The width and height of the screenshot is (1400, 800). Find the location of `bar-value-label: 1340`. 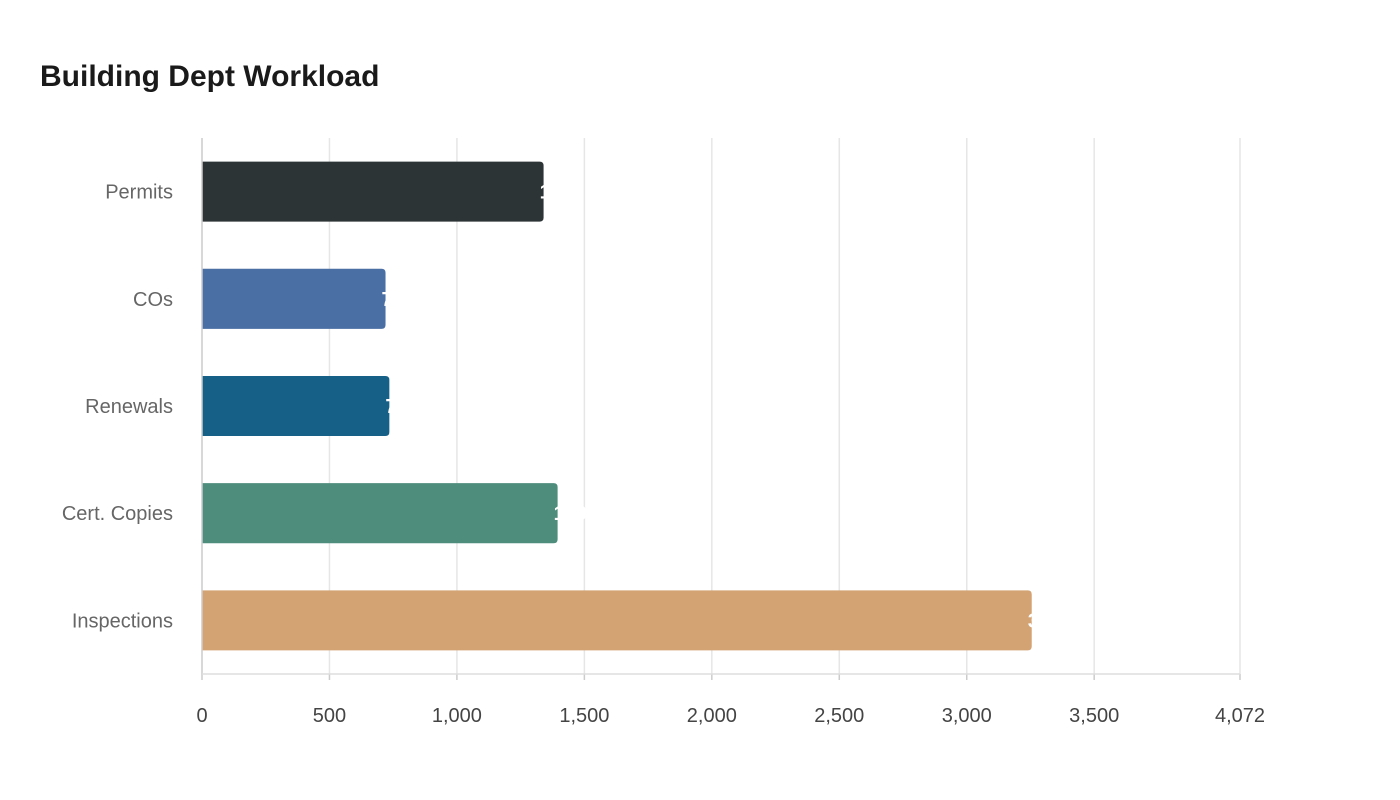

bar-value-label: 1340 is located at coordinates (562, 193).